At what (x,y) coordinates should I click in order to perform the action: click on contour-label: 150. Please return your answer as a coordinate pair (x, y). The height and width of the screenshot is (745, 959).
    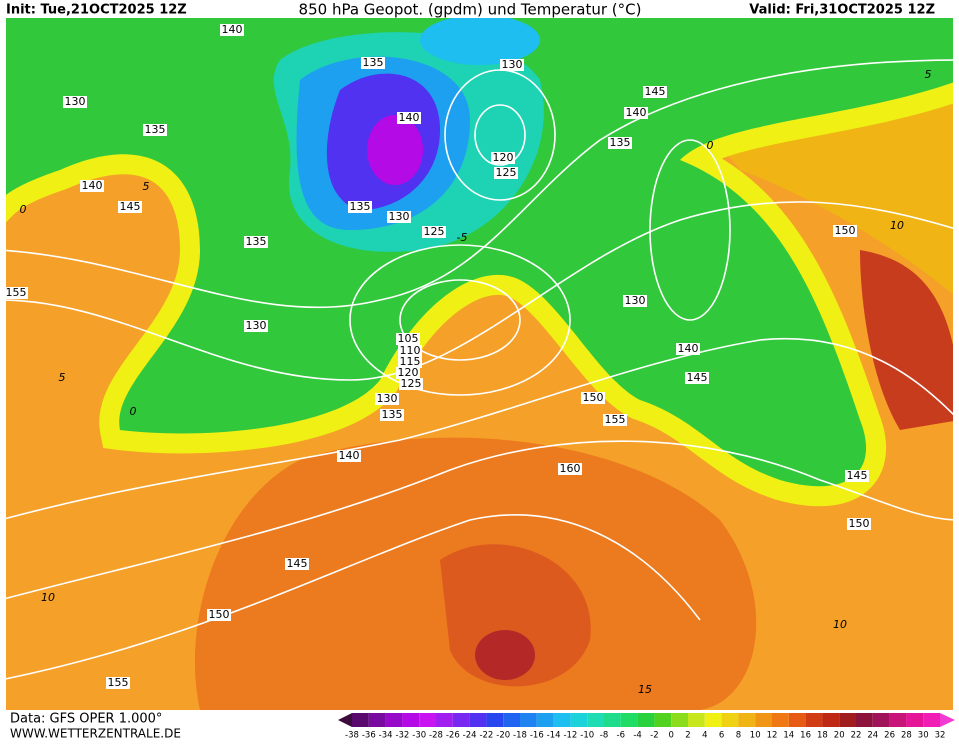
    Looking at the image, I should click on (845, 230).